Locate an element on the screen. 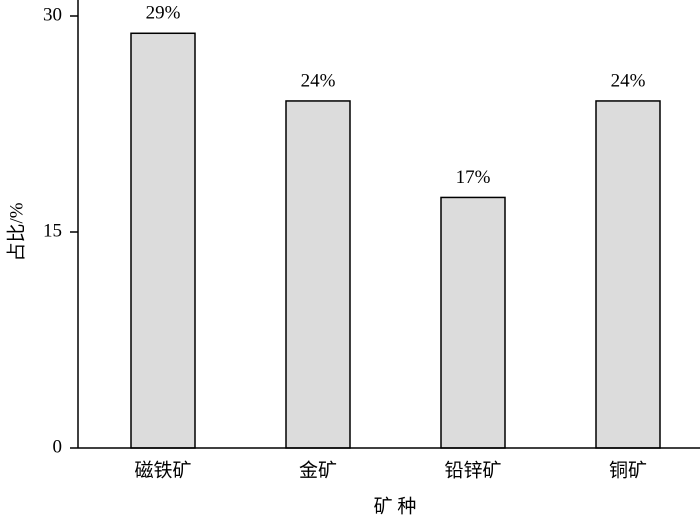  x-tick-label: 金矿 is located at coordinates (318, 470).